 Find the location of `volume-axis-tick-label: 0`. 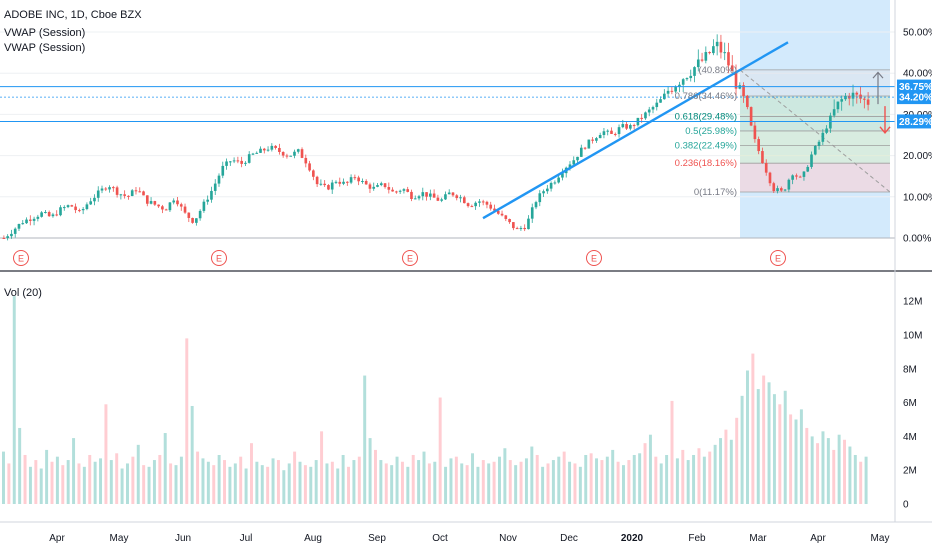

volume-axis-tick-label: 0 is located at coordinates (906, 505).